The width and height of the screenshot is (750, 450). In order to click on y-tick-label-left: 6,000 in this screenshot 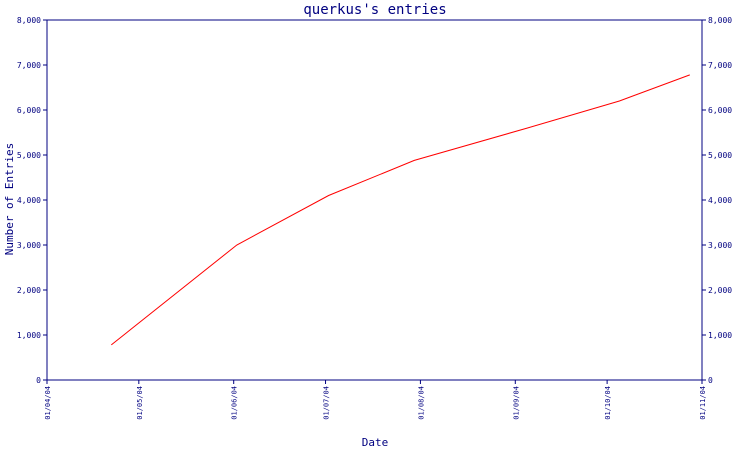, I will do `click(29, 110)`.